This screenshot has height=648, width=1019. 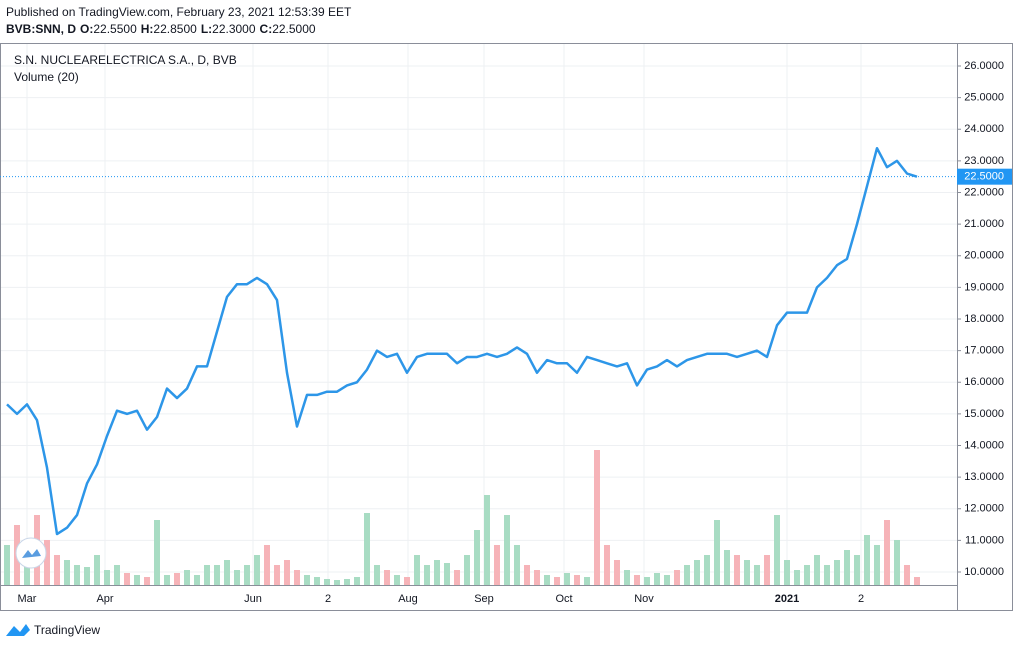 What do you see at coordinates (984, 540) in the screenshot?
I see `y-tick-label: 11.0000` at bounding box center [984, 540].